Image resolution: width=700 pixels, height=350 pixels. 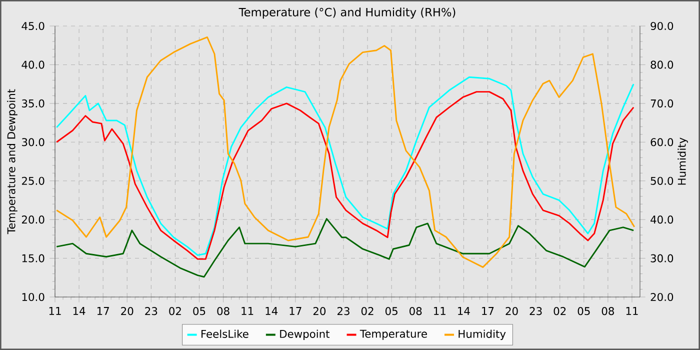 What do you see at coordinates (33, 220) in the screenshot?
I see `y-tick-label: 20.0` at bounding box center [33, 220].